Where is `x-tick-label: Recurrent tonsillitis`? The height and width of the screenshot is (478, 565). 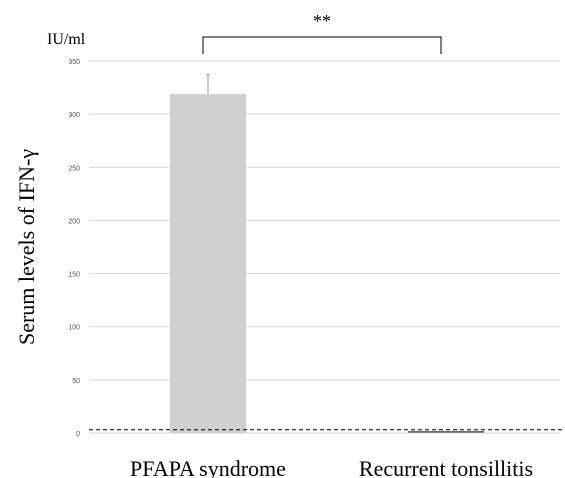 x-tick-label: Recurrent tonsillitis is located at coordinates (446, 467).